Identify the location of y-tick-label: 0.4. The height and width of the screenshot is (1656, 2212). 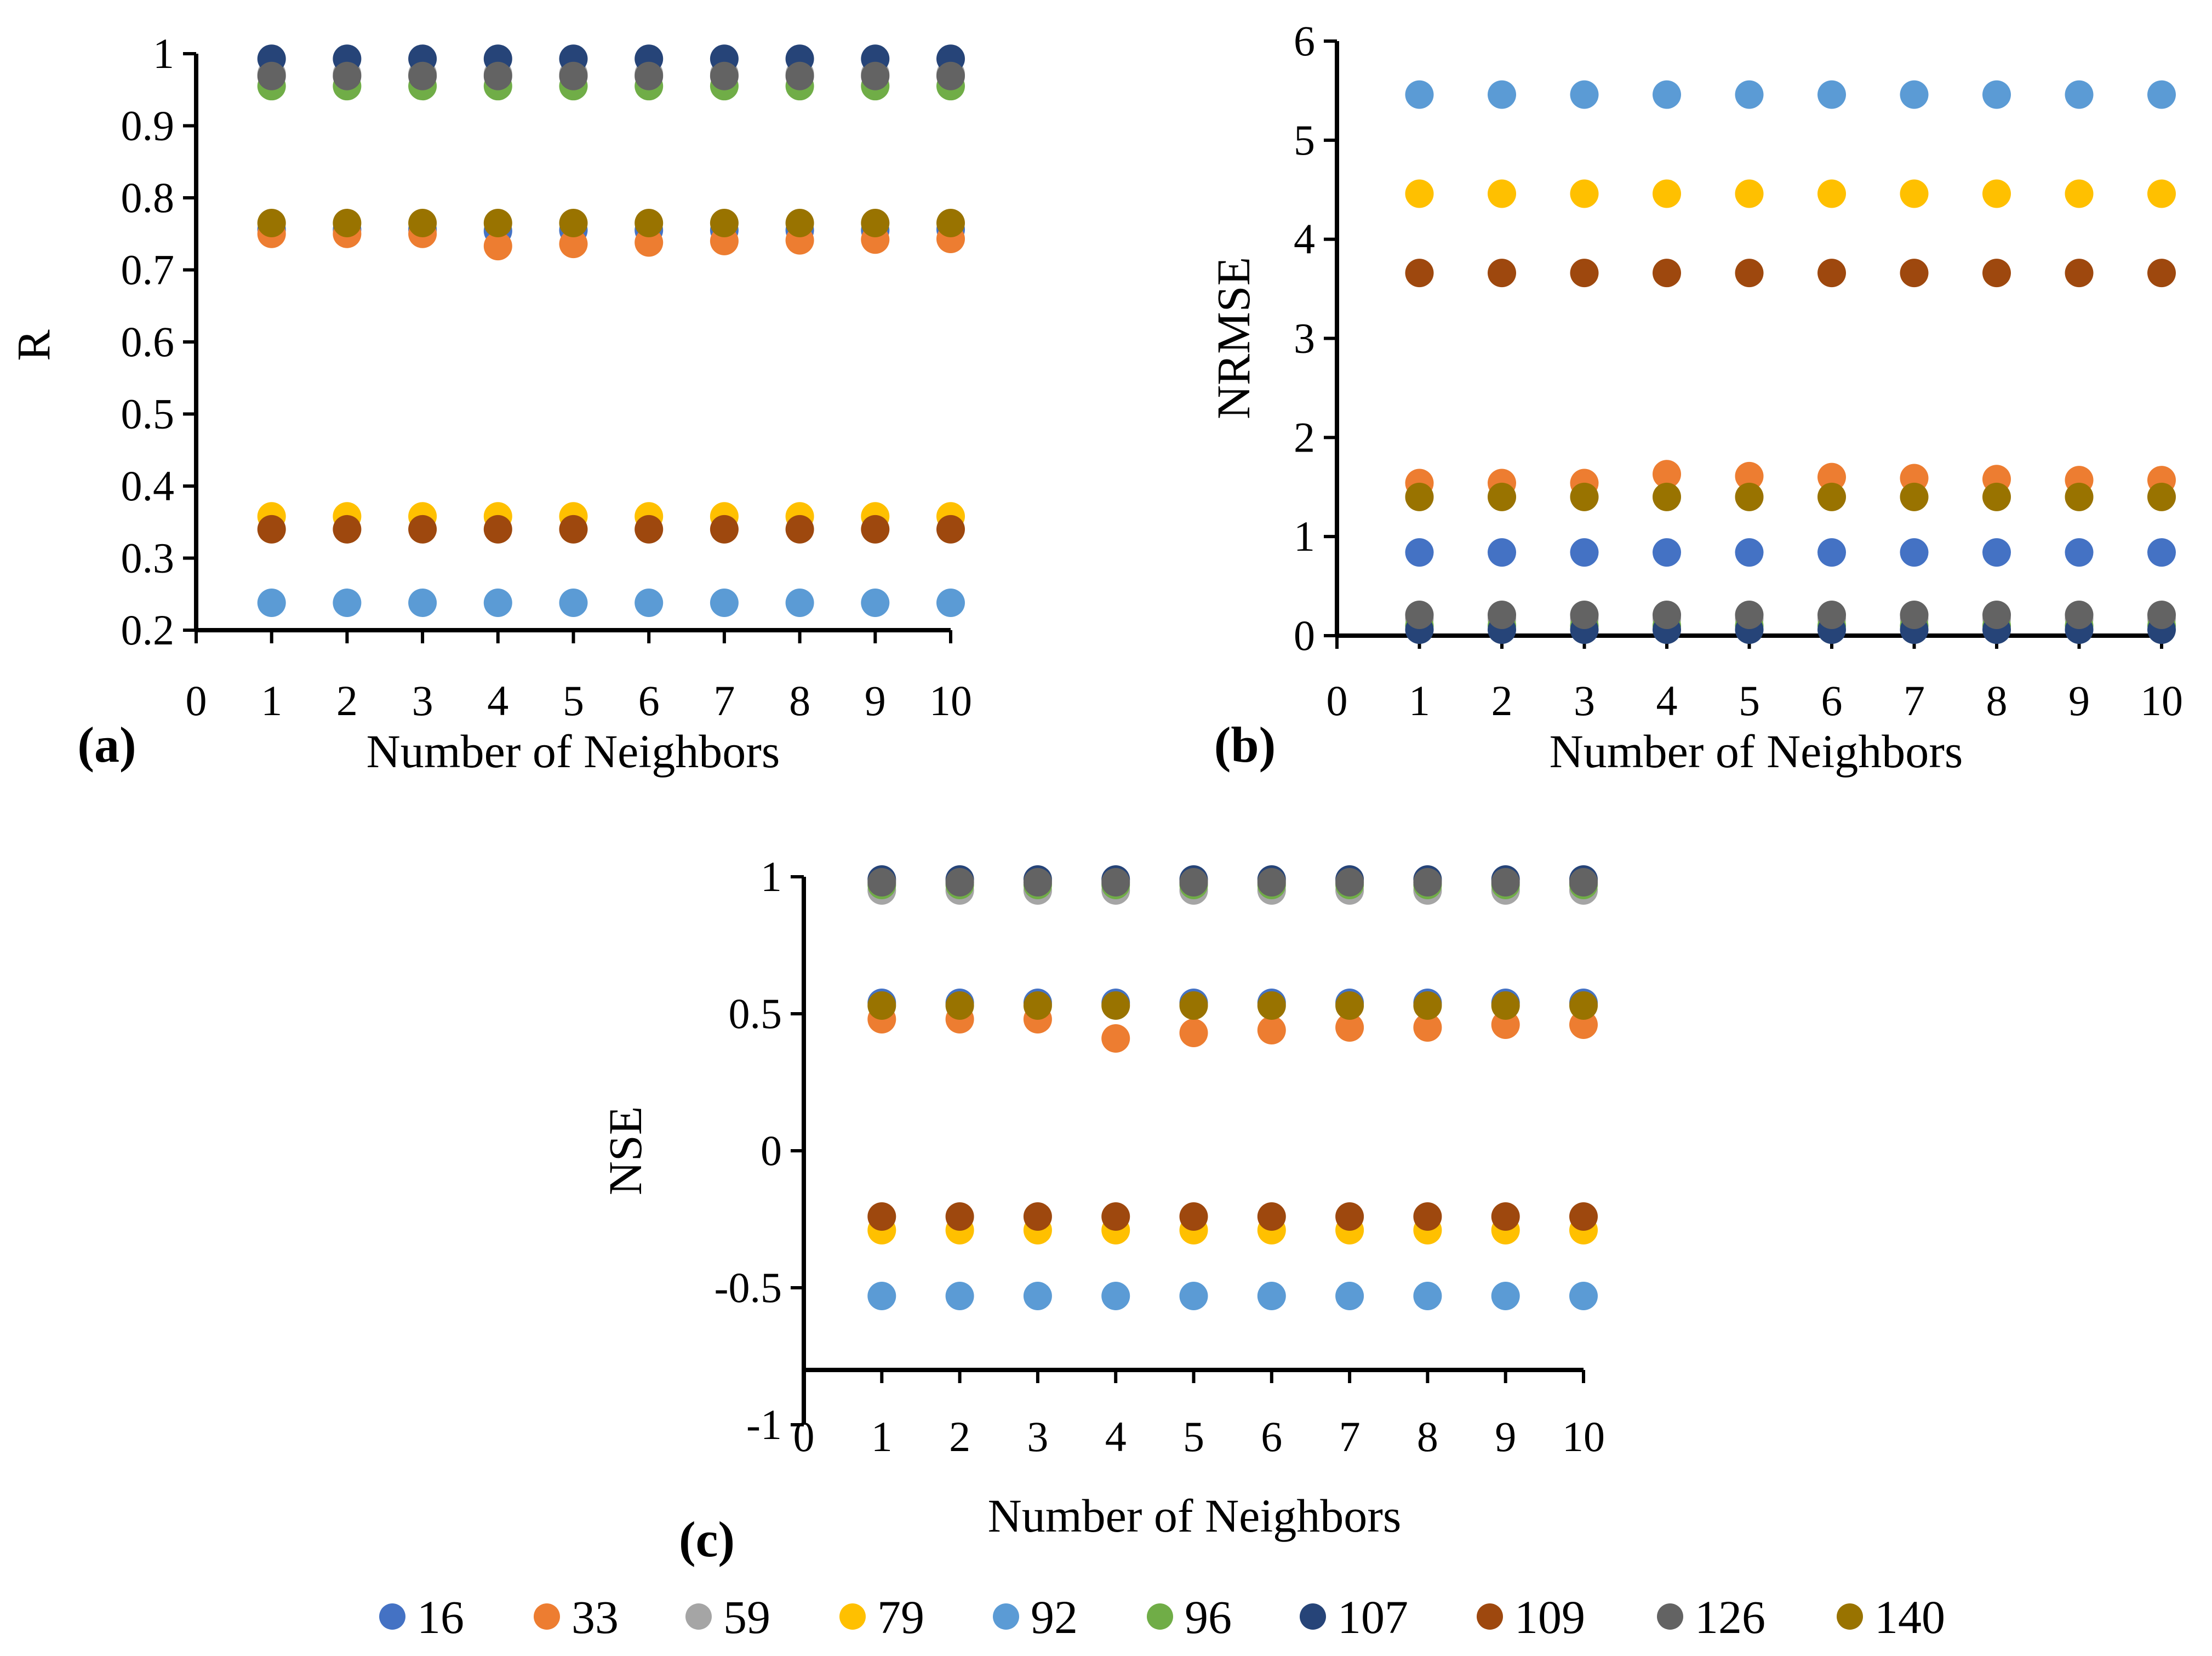
(148, 486).